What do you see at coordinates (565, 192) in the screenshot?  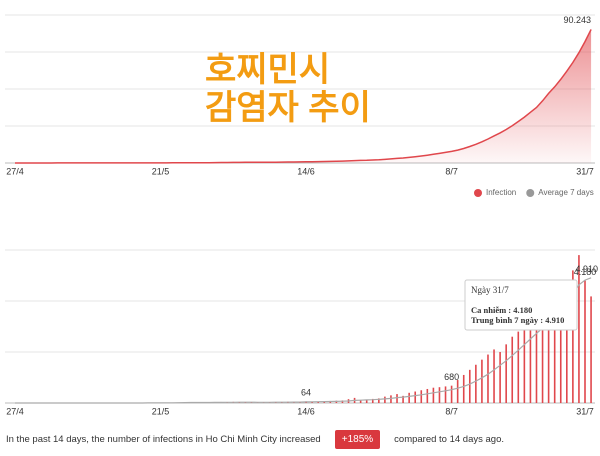 I see `legend-label: Average 7 days` at bounding box center [565, 192].